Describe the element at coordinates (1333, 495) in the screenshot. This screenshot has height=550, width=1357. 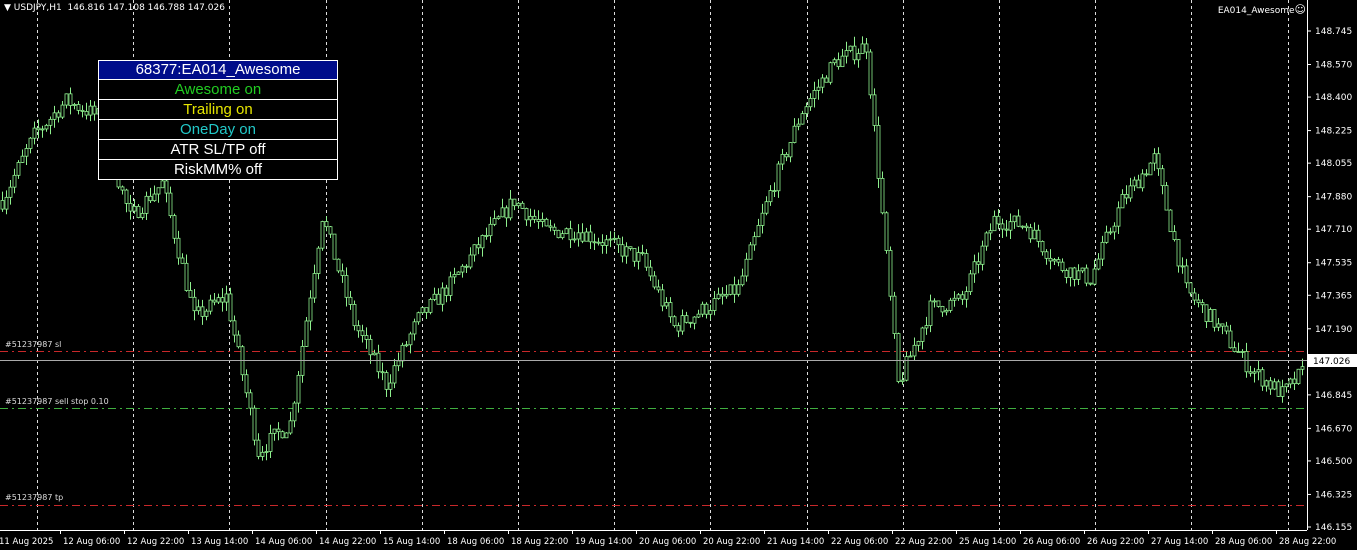
I see `y-tick-label: 146.325` at that location.